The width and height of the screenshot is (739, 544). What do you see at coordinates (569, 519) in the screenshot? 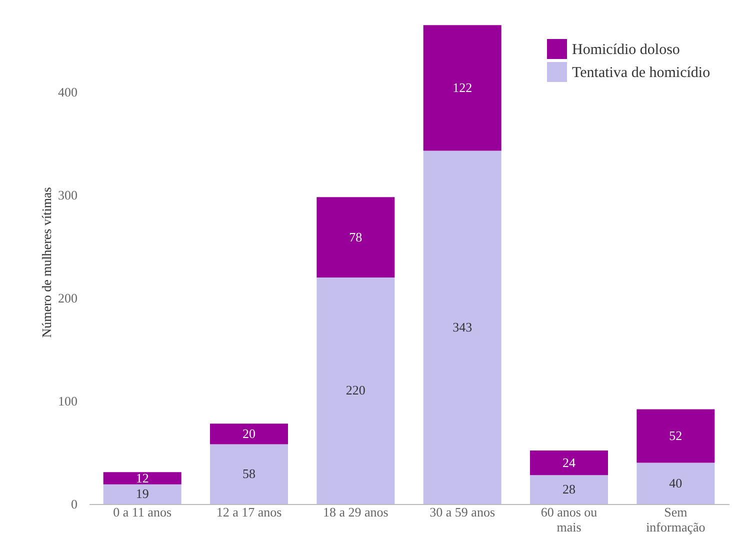
I see `x-tick-label: 60 anos ou mais` at bounding box center [569, 519].